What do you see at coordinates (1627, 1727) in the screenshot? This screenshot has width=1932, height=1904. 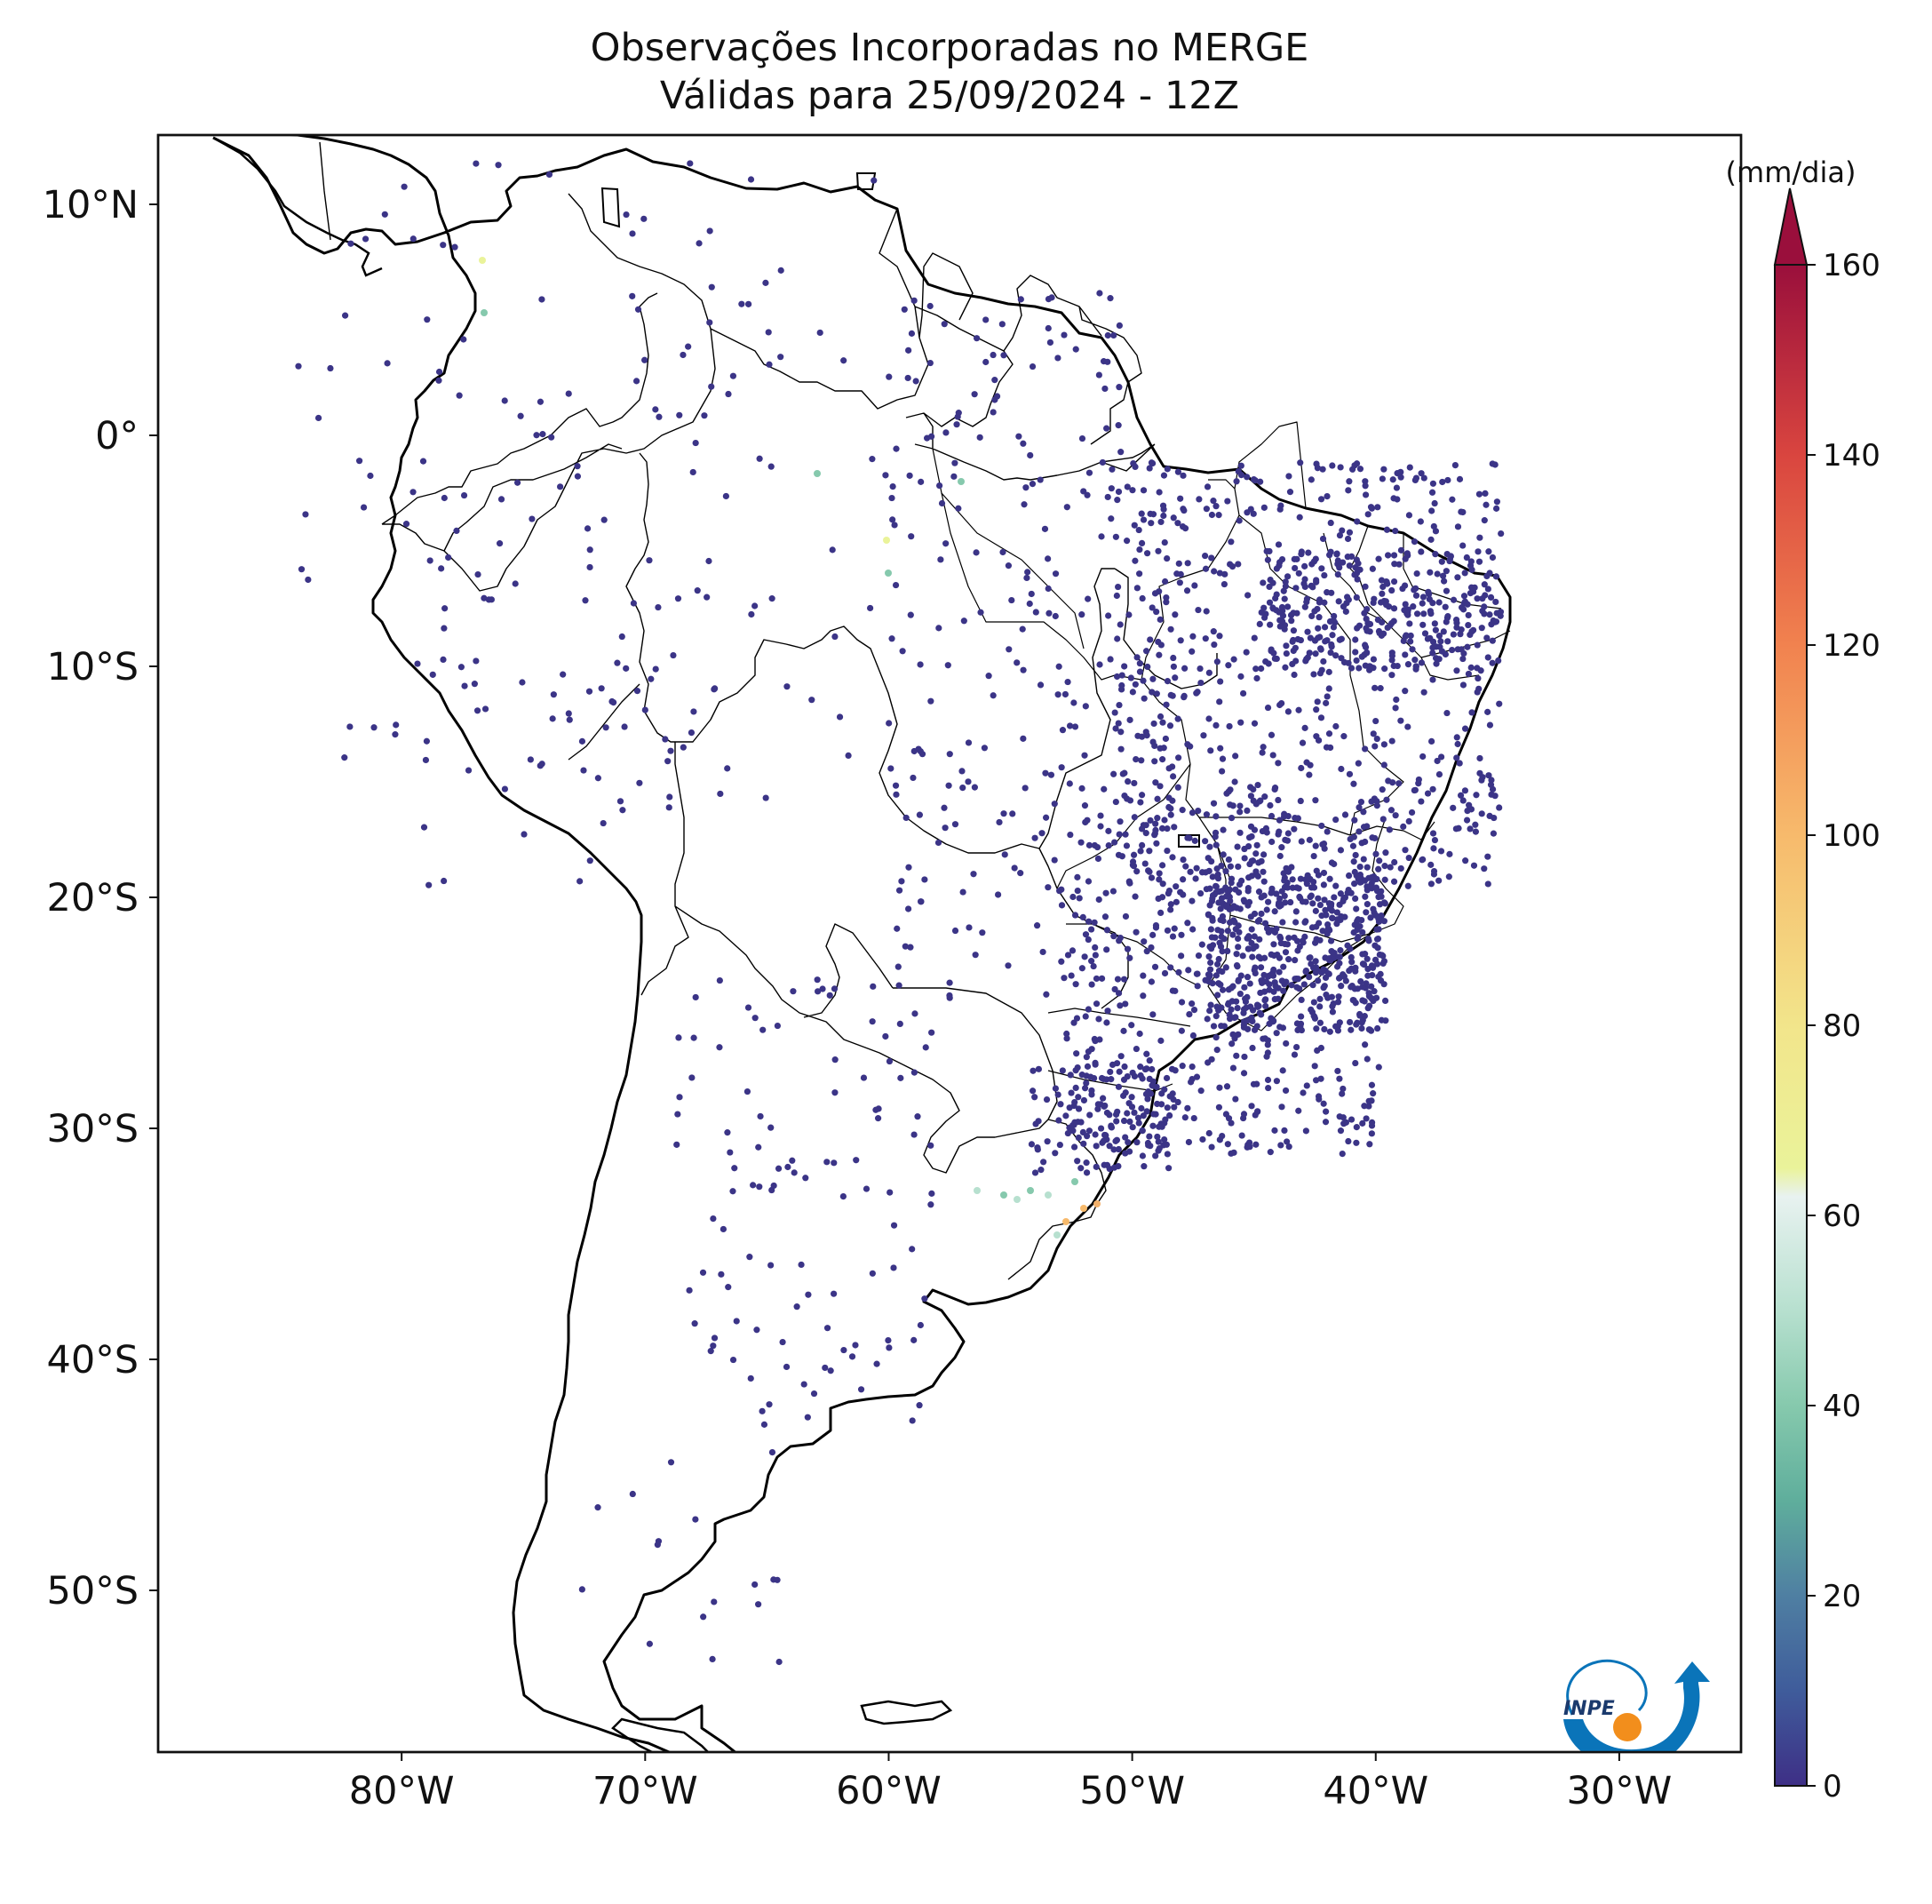 I see `inpe-logo-sun` at bounding box center [1627, 1727].